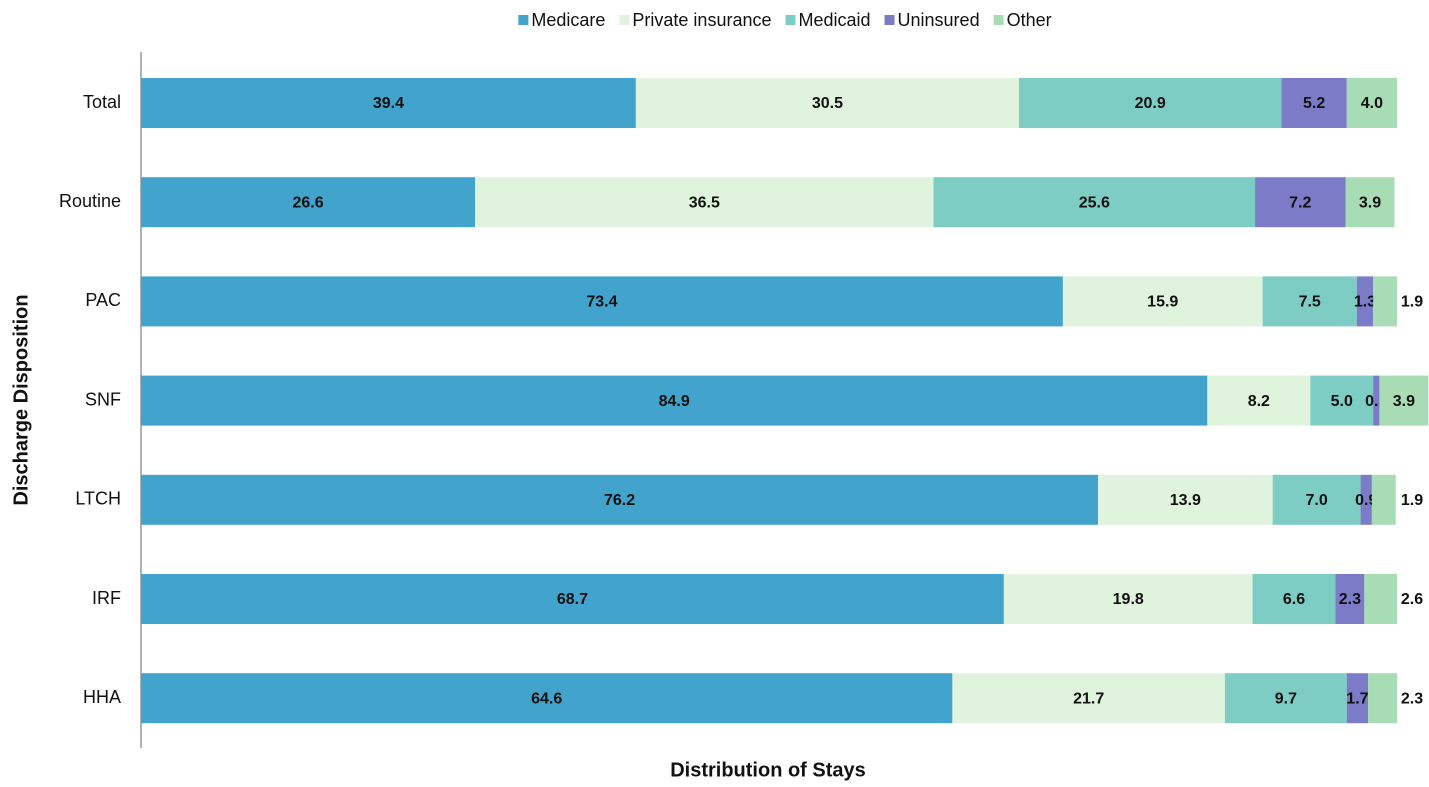  Describe the element at coordinates (103, 399) in the screenshot. I see `y-tick-label: SNF` at that location.